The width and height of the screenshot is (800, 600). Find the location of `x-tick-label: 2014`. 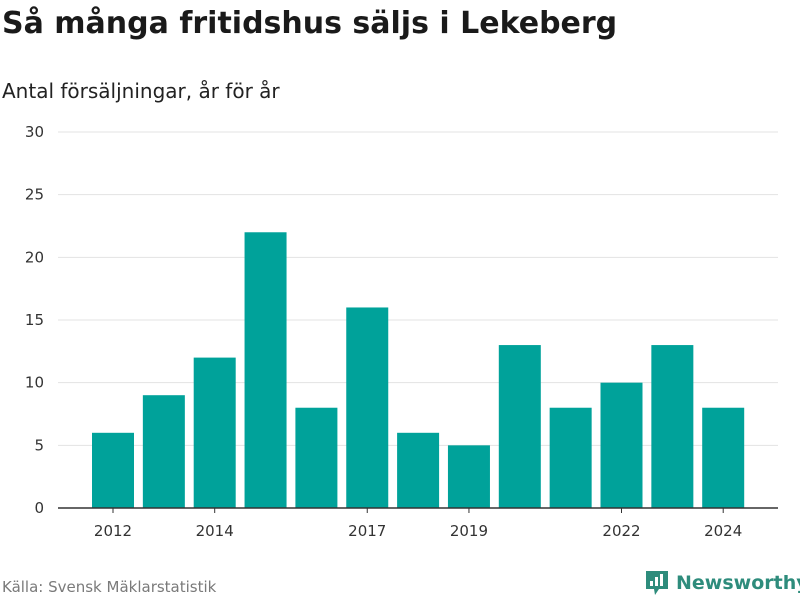

x-tick-label: 2014 is located at coordinates (215, 531).